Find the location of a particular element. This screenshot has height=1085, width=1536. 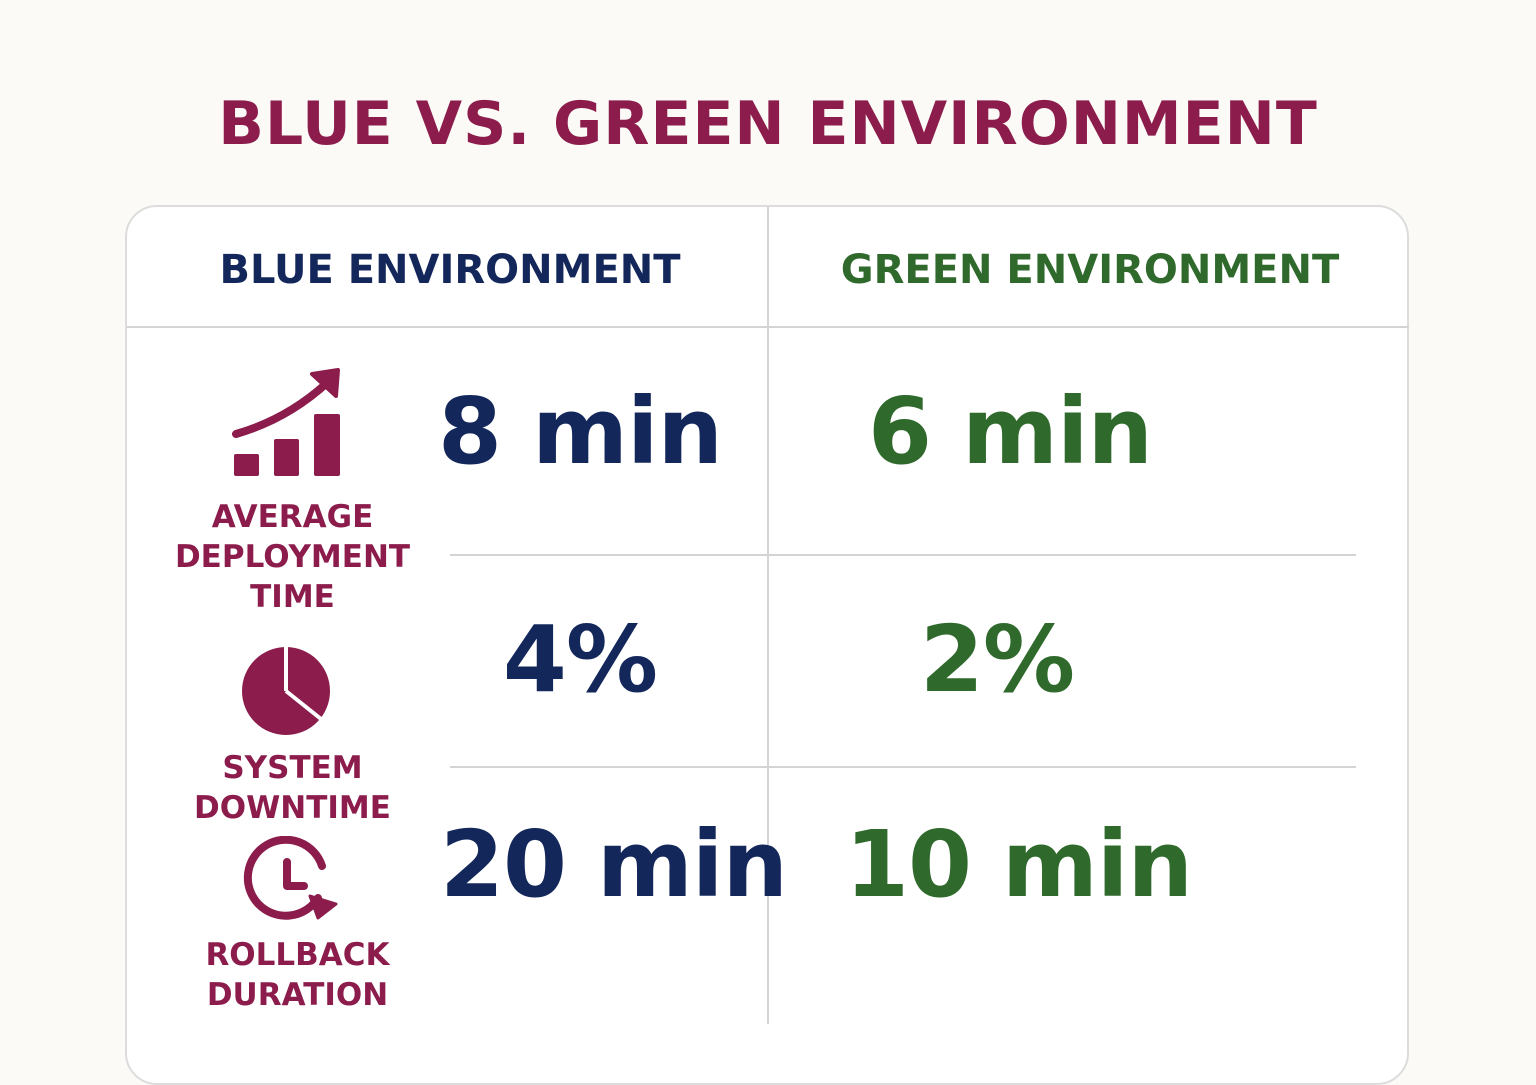

metric-label-line: TIME is located at coordinates (292, 597).